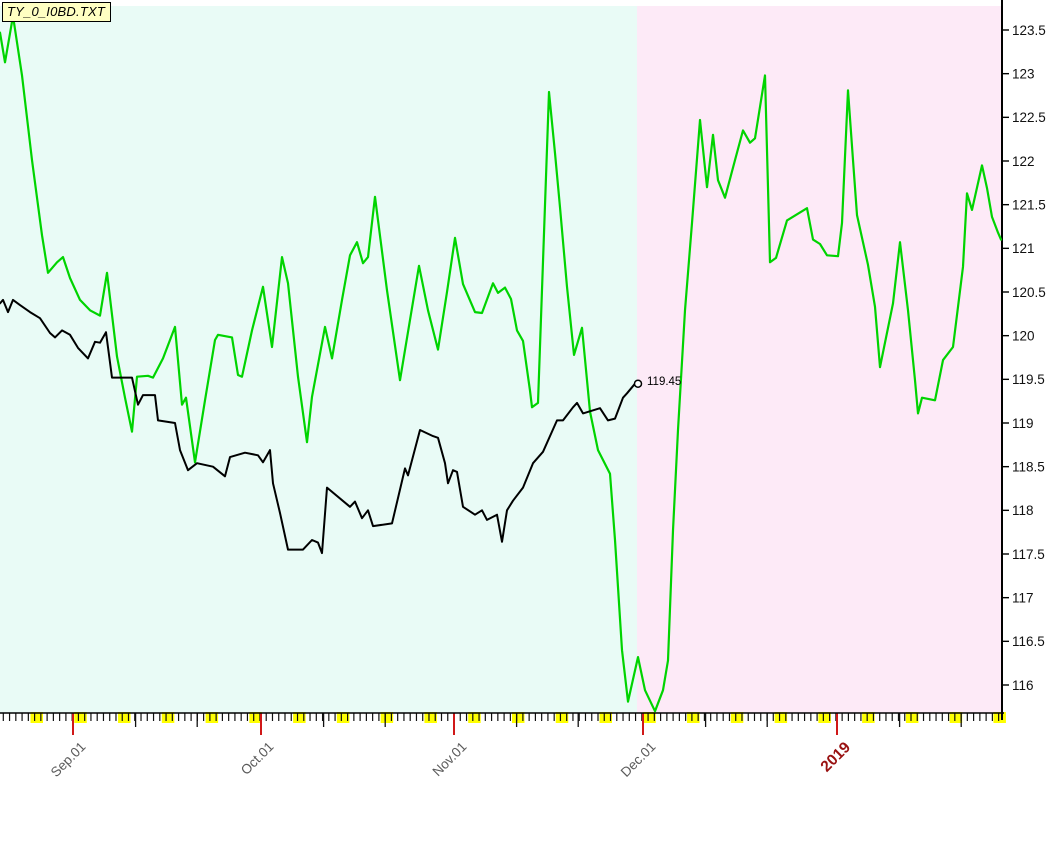 The width and height of the screenshot is (1063, 849). Describe the element at coordinates (1028, 554) in the screenshot. I see `y-tick-label: 117.5` at that location.